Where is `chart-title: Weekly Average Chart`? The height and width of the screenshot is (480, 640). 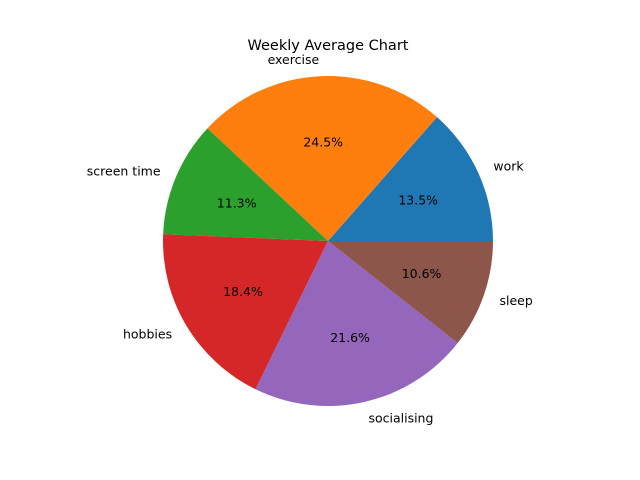 chart-title: Weekly Average Chart is located at coordinates (328, 46).